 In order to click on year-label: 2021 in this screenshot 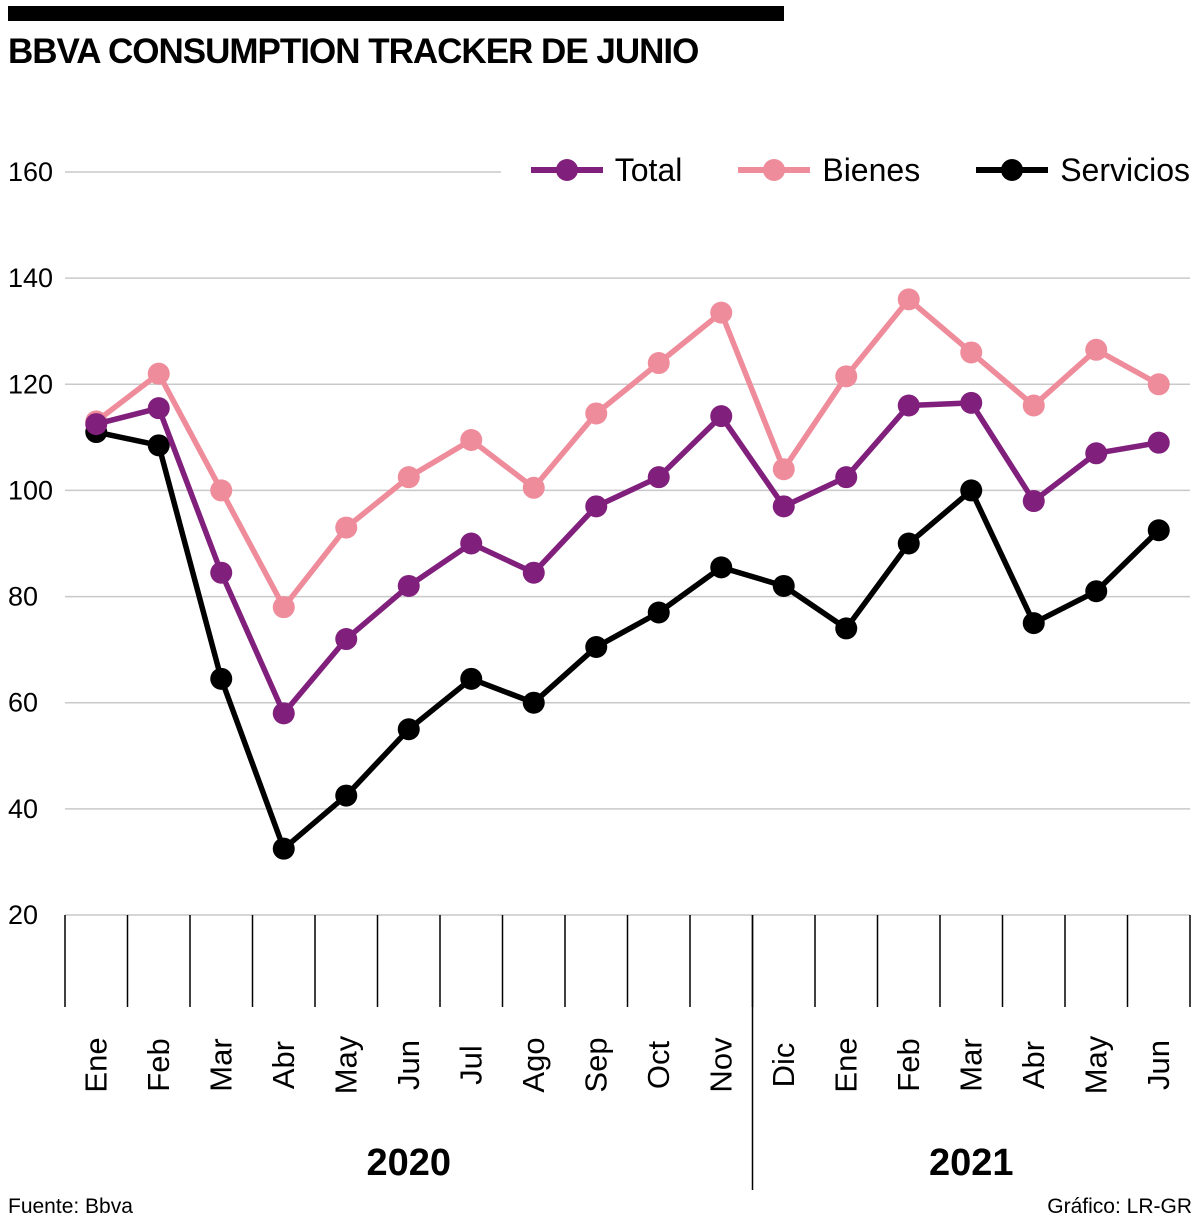, I will do `click(971, 1163)`.